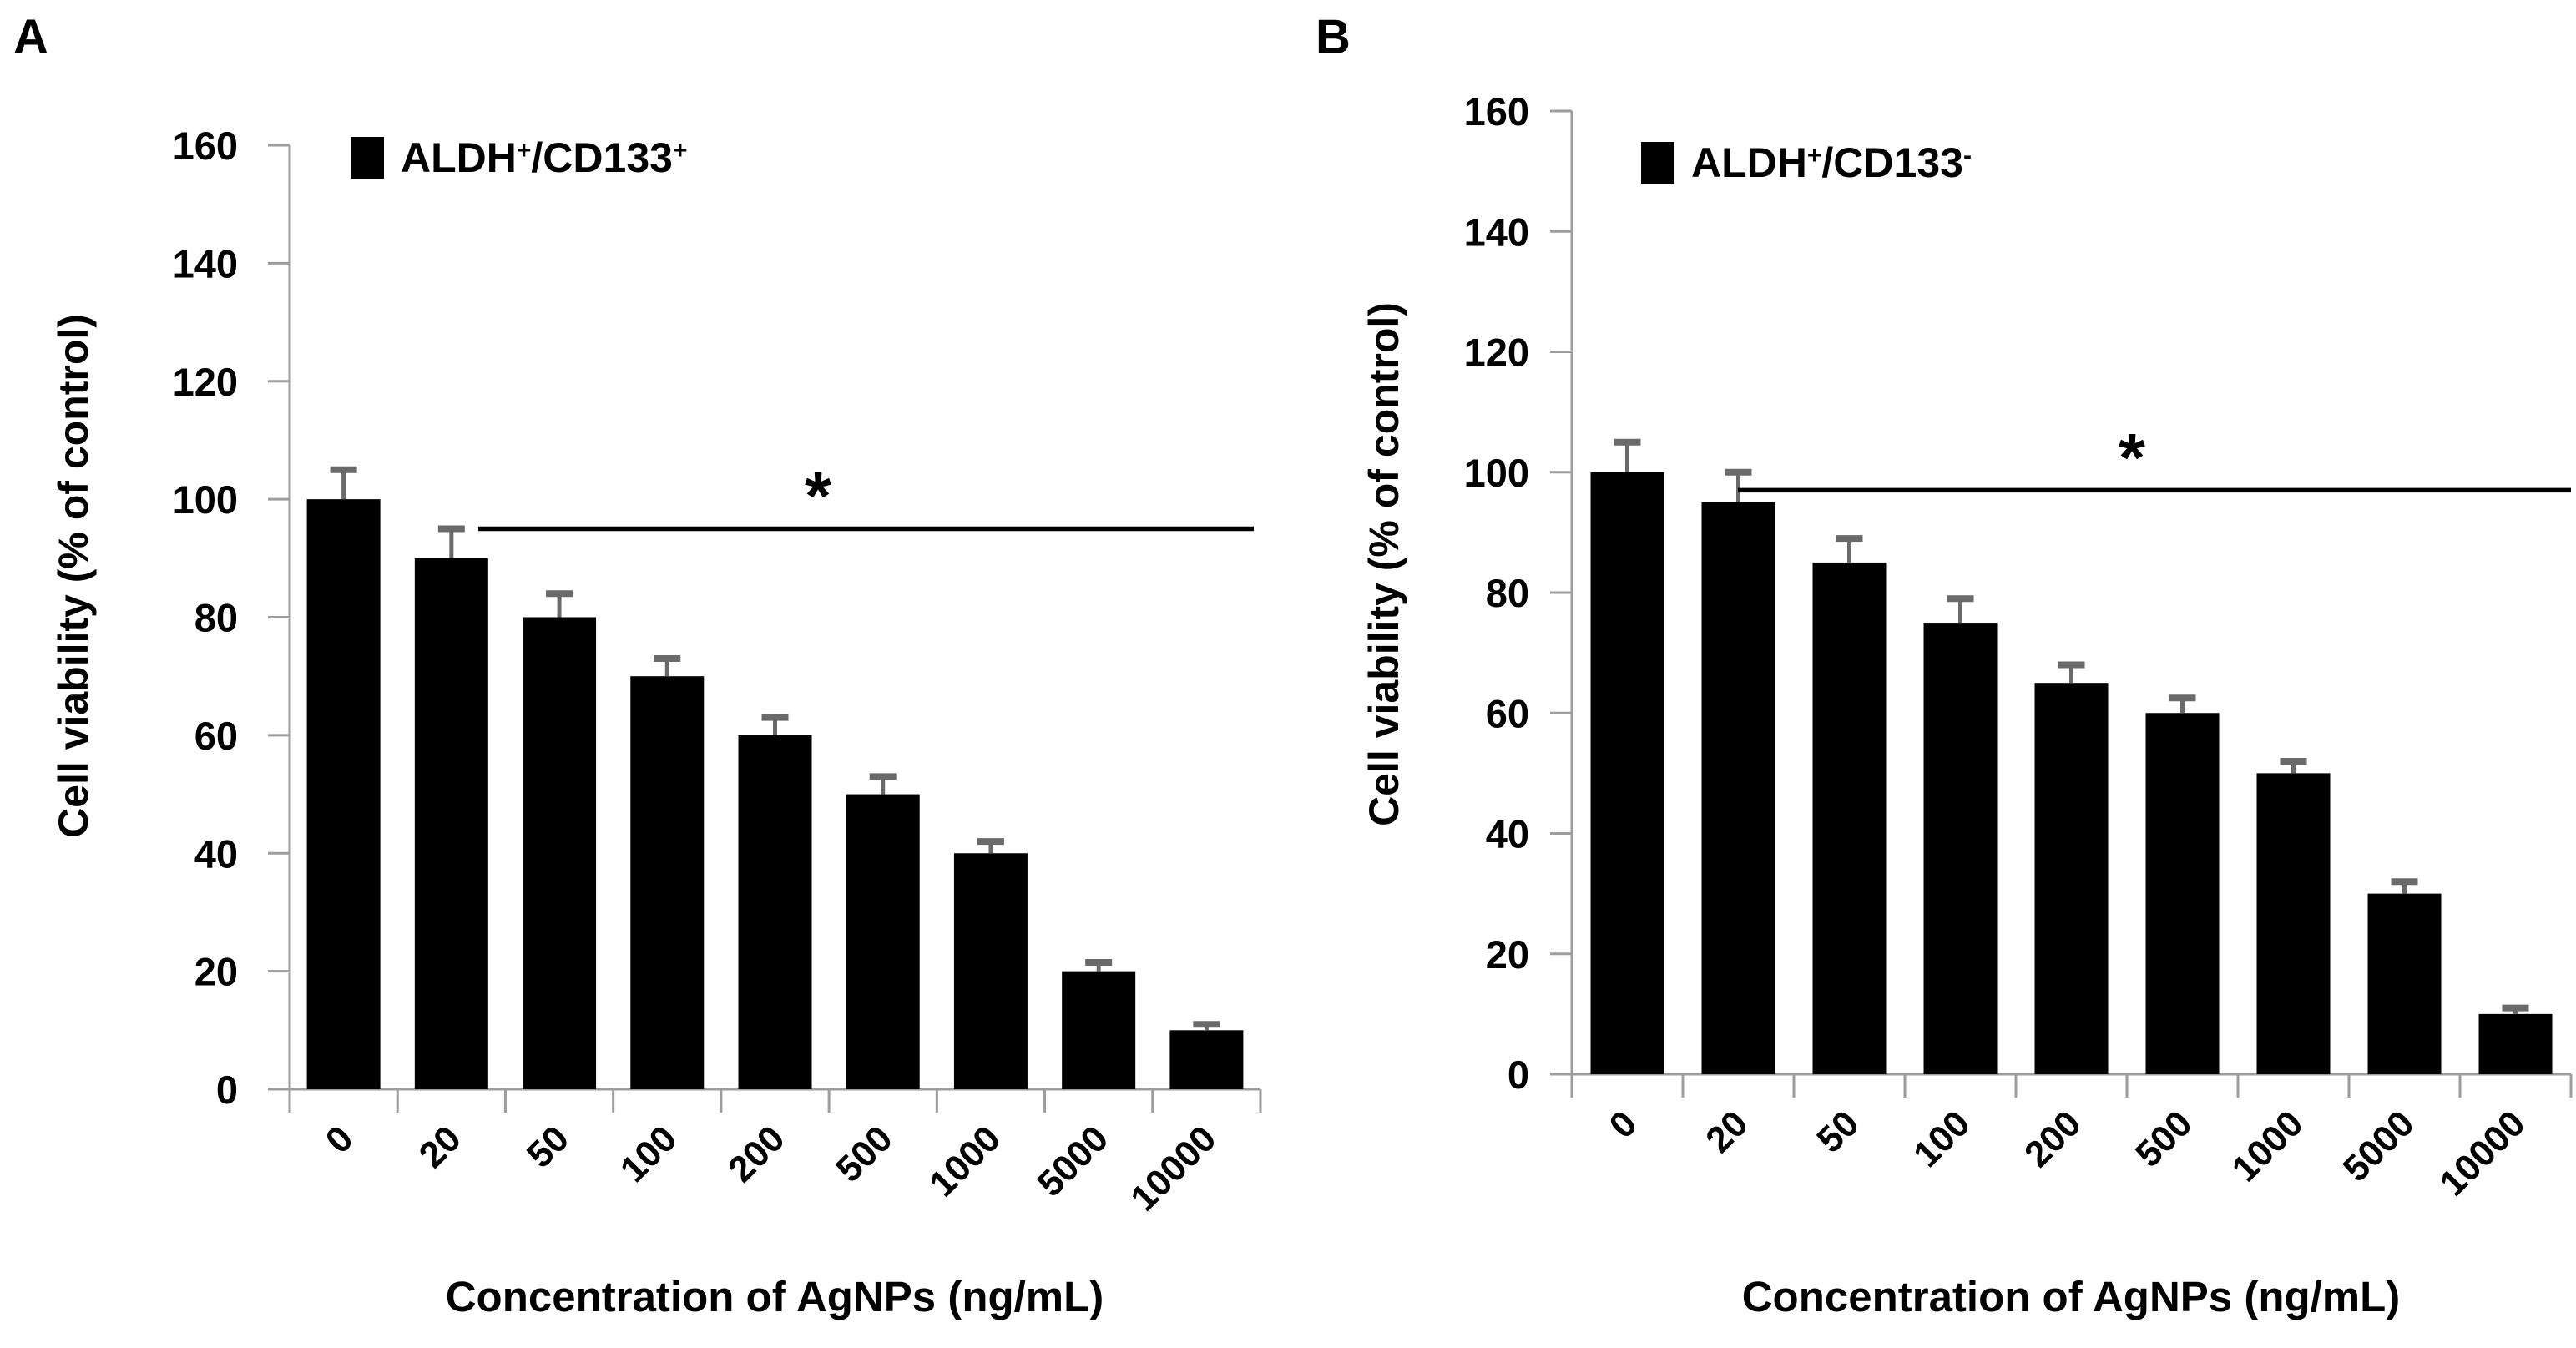 This screenshot has height=1348, width=2576. Describe the element at coordinates (73, 576) in the screenshot. I see `panel-a-y-axis-title: Cell viability (% of control)` at that location.